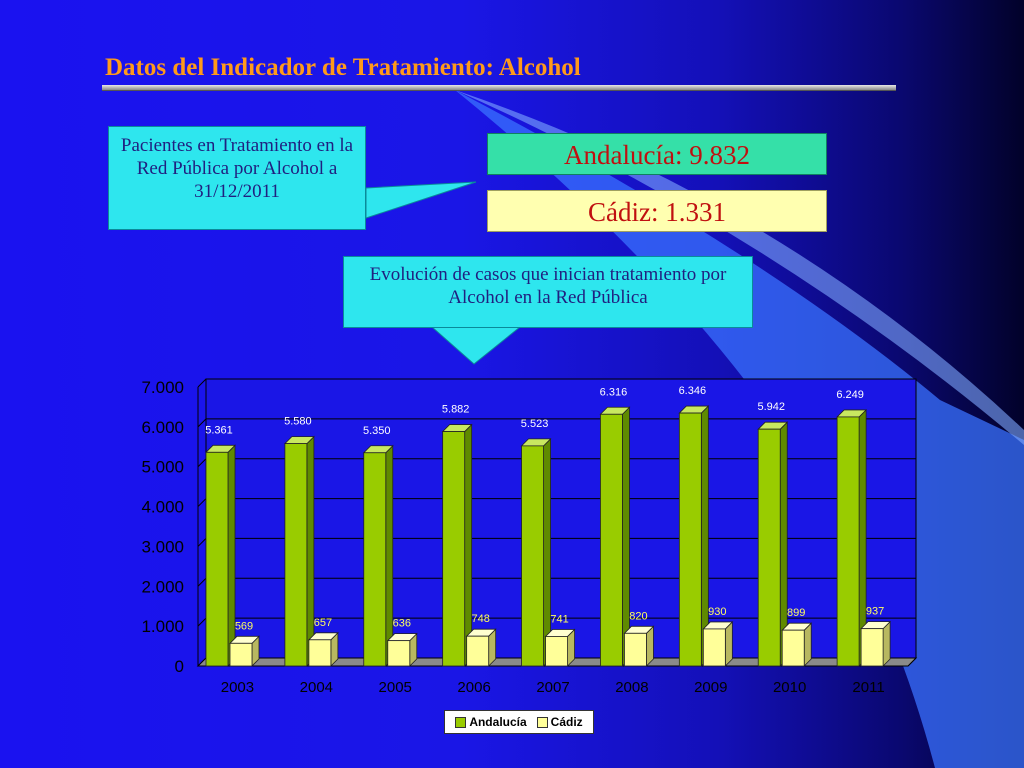 The image size is (1024, 768). Describe the element at coordinates (771, 407) in the screenshot. I see `data-label-andalucia: 5.942` at that location.